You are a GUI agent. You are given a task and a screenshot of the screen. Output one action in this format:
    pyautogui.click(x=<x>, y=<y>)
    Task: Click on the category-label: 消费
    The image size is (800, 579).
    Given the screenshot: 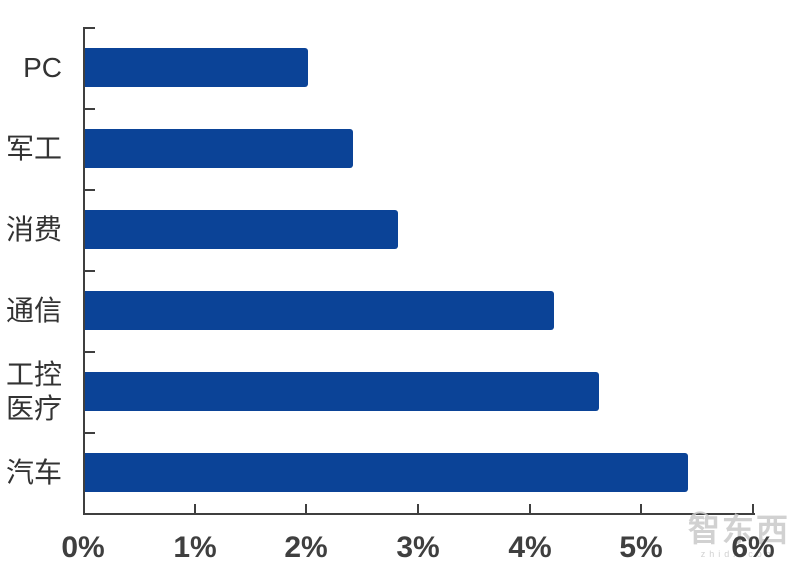 What is the action you would take?
    pyautogui.click(x=33, y=229)
    